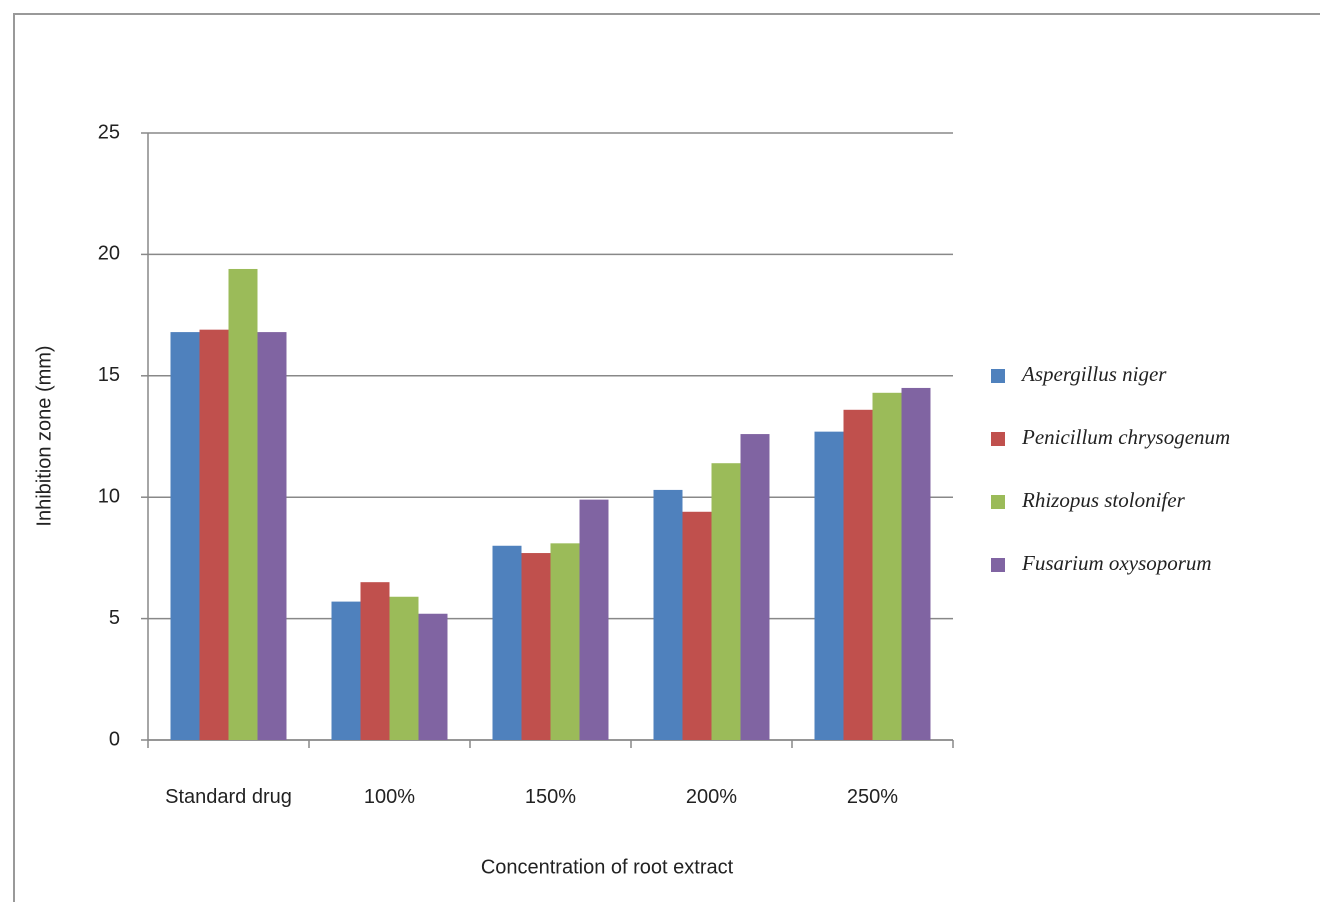 This screenshot has height=902, width=1320. Describe the element at coordinates (44, 435) in the screenshot. I see `y-axis-title: Inhibition zone (mm)` at that location.